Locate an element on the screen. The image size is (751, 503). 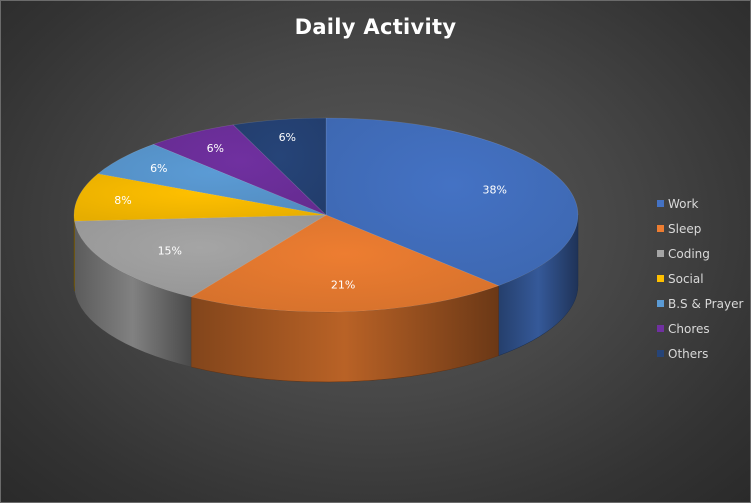
legend-label: Chores is located at coordinates (689, 328).